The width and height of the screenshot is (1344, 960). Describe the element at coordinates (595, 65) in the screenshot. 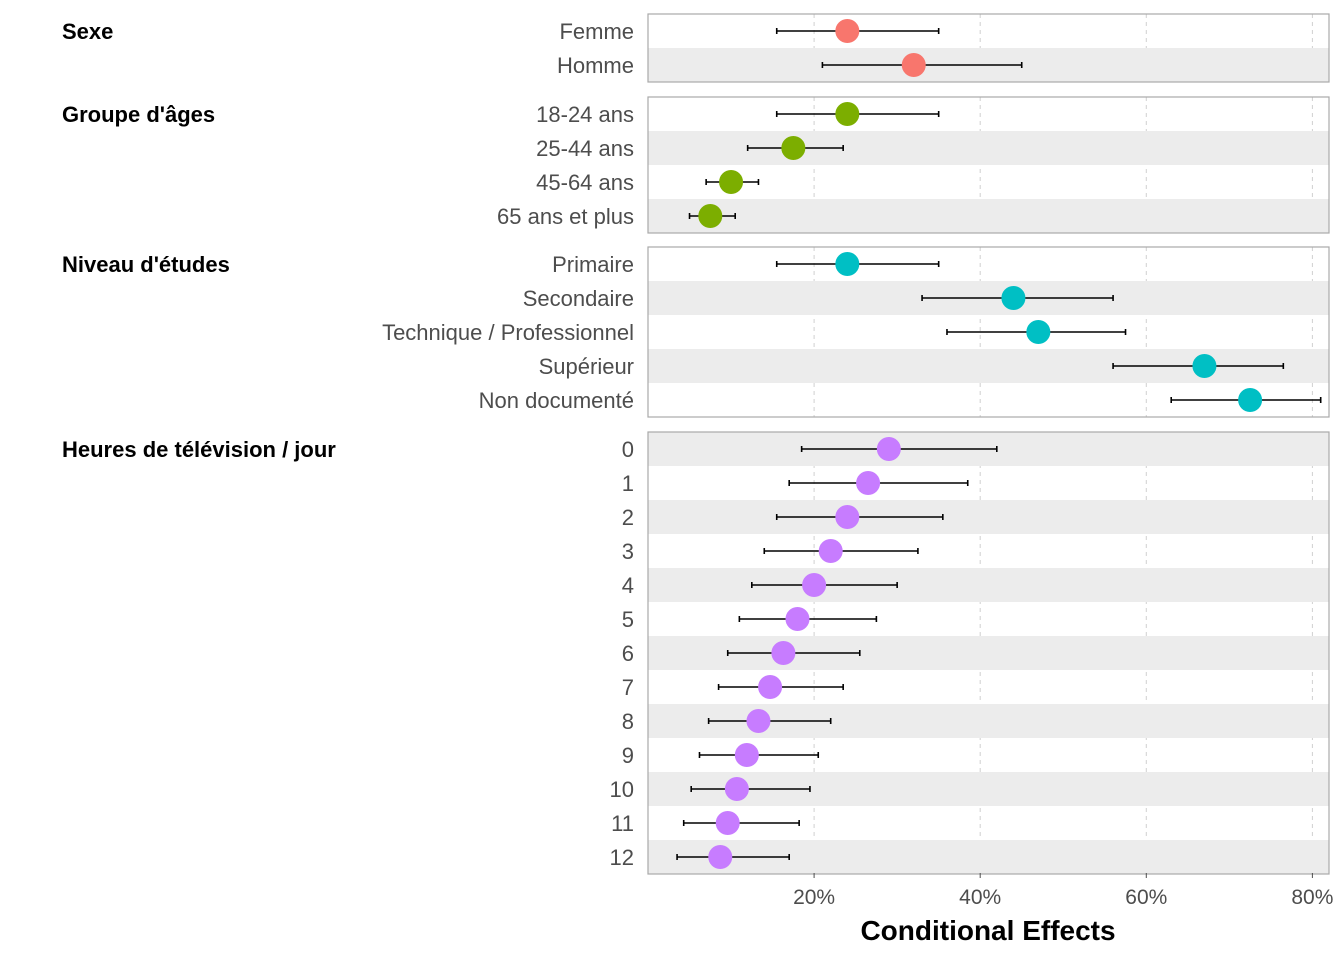

I see `row-label: Homme` at that location.